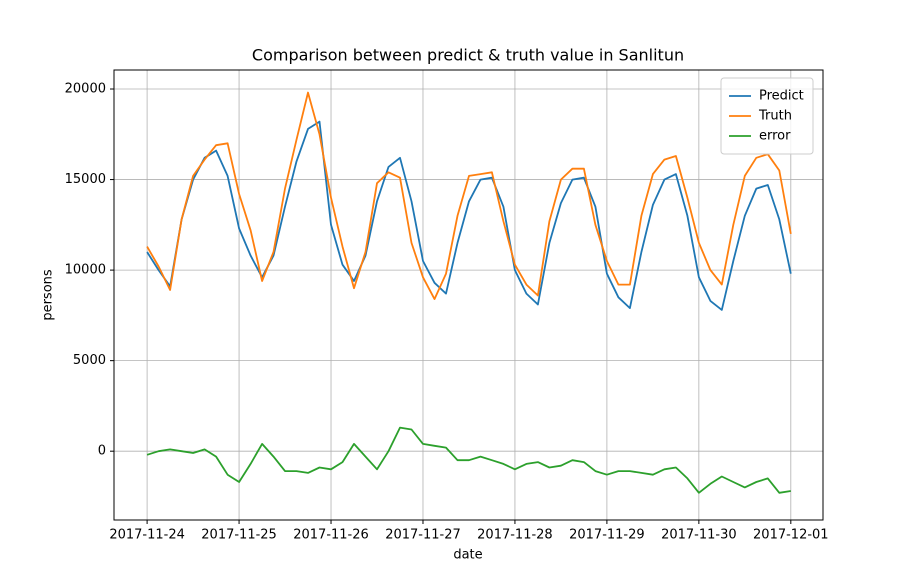 The image size is (915, 584). Describe the element at coordinates (775, 136) in the screenshot. I see `legend-label: error` at that location.